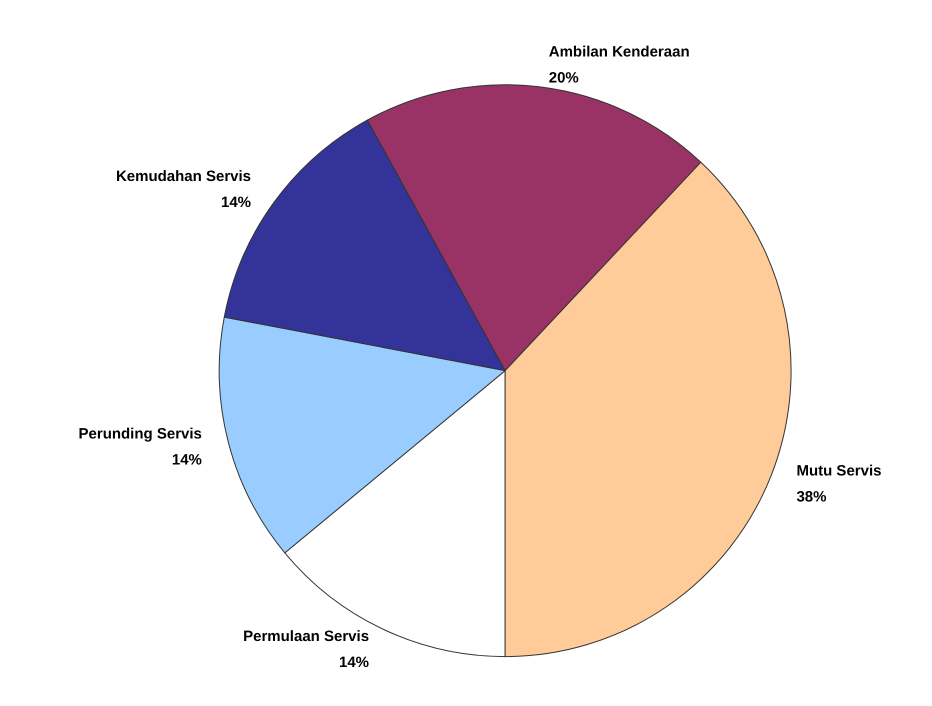  I want to click on slice-label: Kemudahan Servis, so click(184, 177).